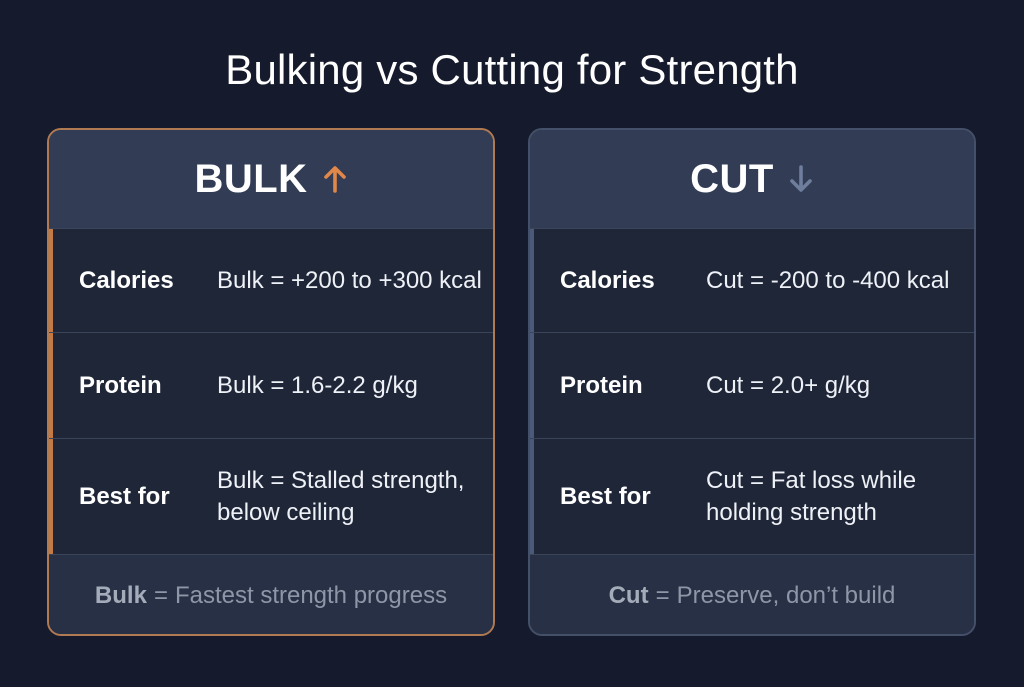  I want to click on bulk-heading: BULK, so click(251, 178).